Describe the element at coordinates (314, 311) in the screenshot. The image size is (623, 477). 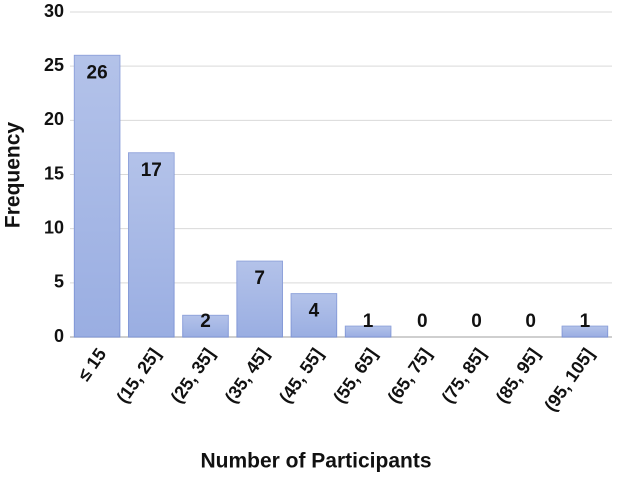
I see `data-label: 4` at that location.